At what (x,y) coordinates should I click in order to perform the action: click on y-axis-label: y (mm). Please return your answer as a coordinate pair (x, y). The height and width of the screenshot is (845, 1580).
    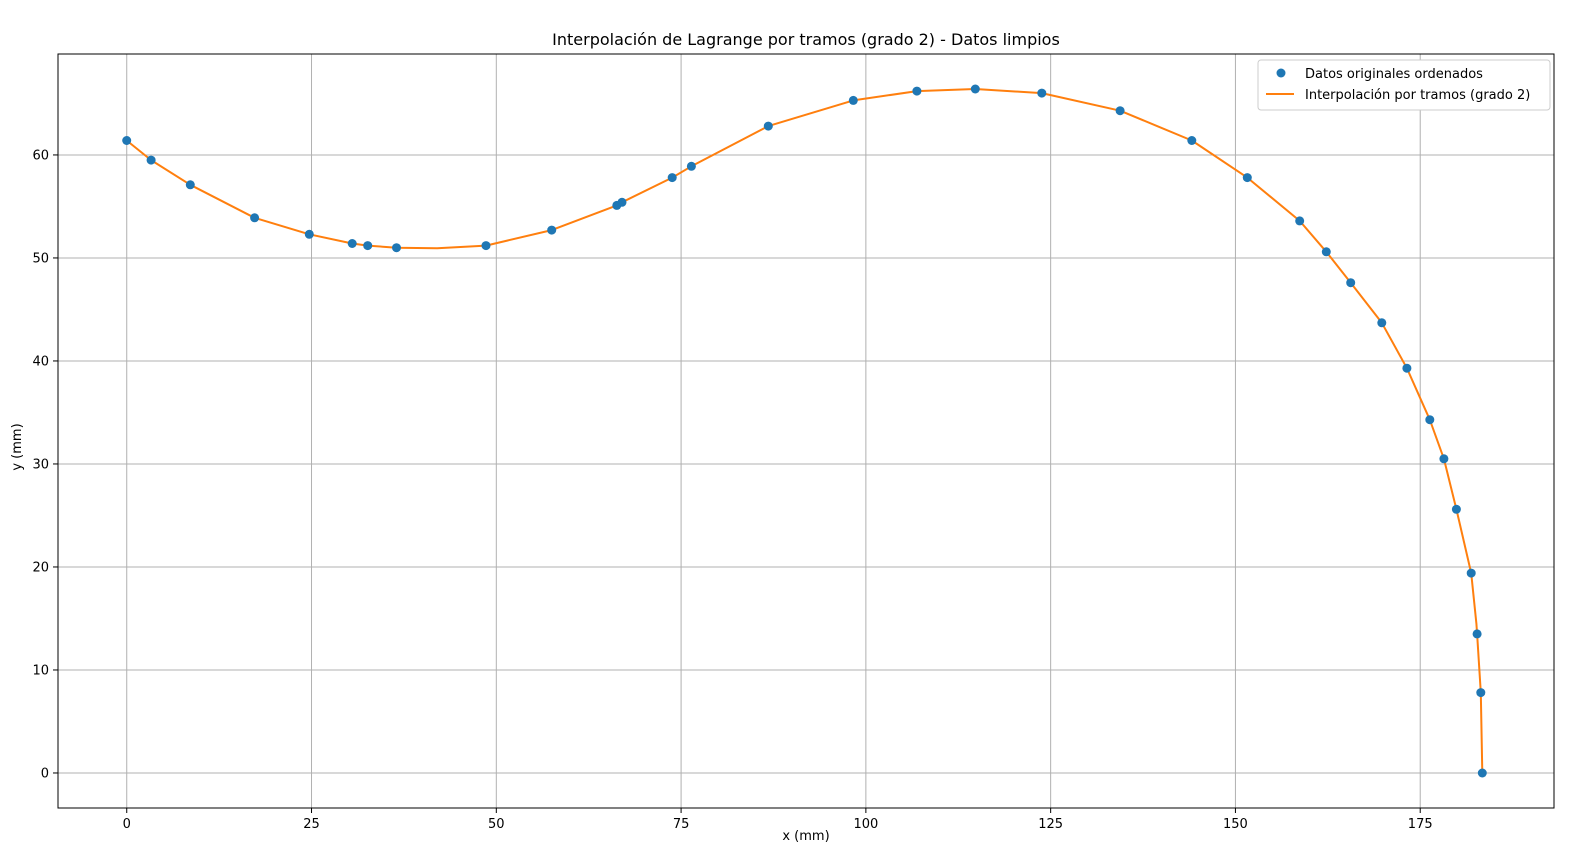
    Looking at the image, I should click on (17, 446).